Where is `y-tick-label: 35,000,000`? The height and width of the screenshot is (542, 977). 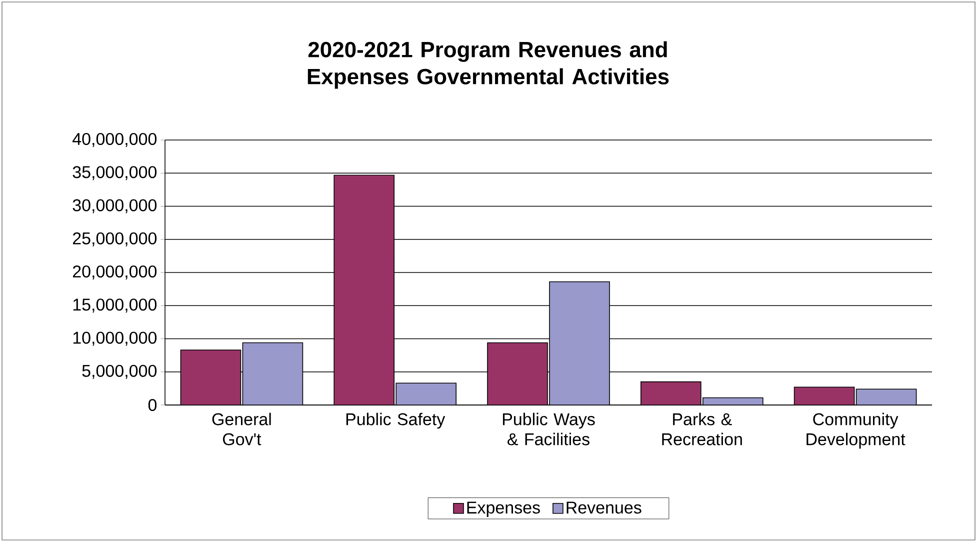
y-tick-label: 35,000,000 is located at coordinates (114, 173).